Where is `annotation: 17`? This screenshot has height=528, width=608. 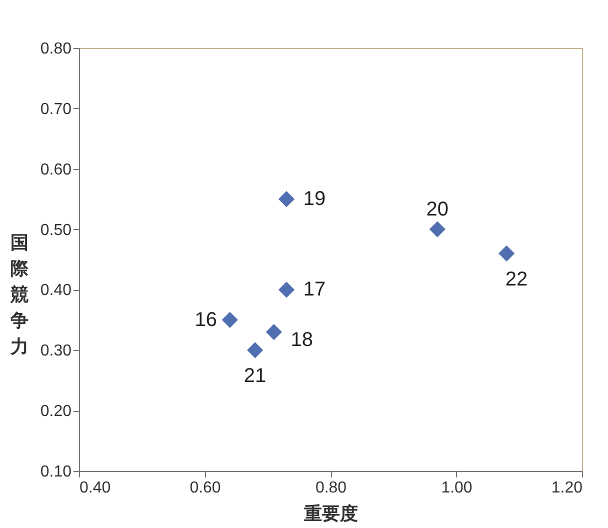
annotation: 17 is located at coordinates (314, 289).